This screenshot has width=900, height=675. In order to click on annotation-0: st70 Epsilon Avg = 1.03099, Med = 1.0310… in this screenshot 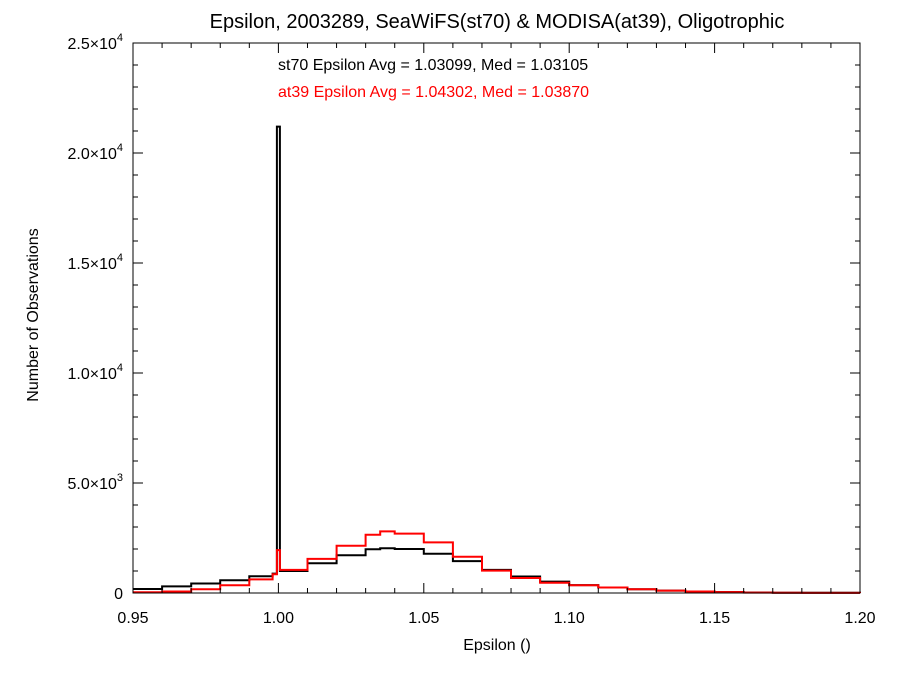, I will do `click(433, 65)`.